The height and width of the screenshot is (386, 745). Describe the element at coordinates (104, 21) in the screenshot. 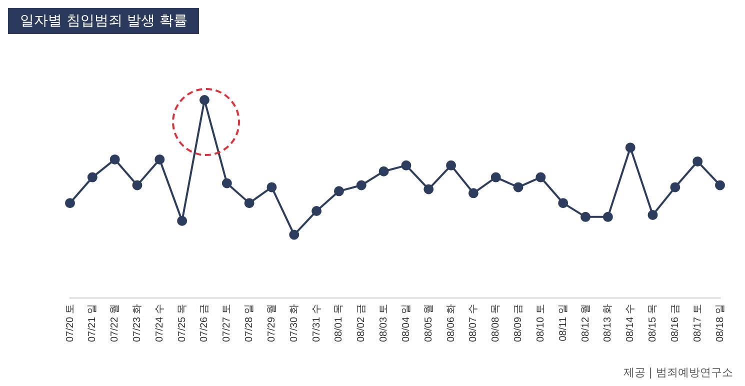

I see `chart-title: 일자별 침입범죄 발생 확률` at that location.